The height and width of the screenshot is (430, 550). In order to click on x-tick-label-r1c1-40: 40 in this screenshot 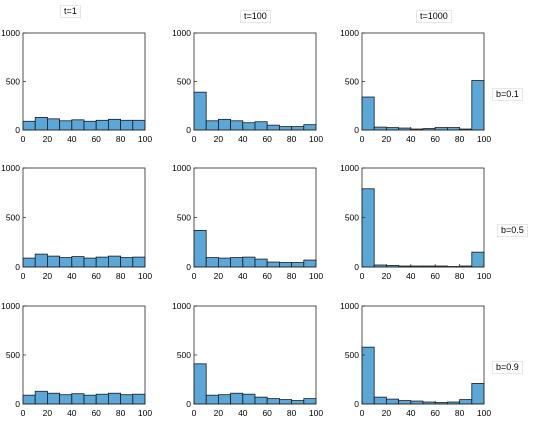, I will do `click(243, 276)`.